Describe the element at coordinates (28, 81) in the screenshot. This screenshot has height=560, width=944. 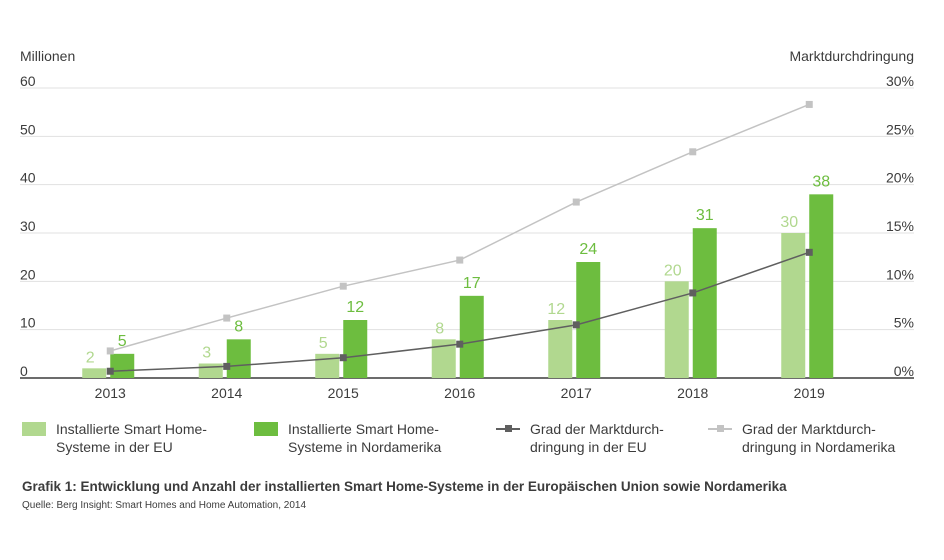
I see `y-tick-label-left: 60` at that location.